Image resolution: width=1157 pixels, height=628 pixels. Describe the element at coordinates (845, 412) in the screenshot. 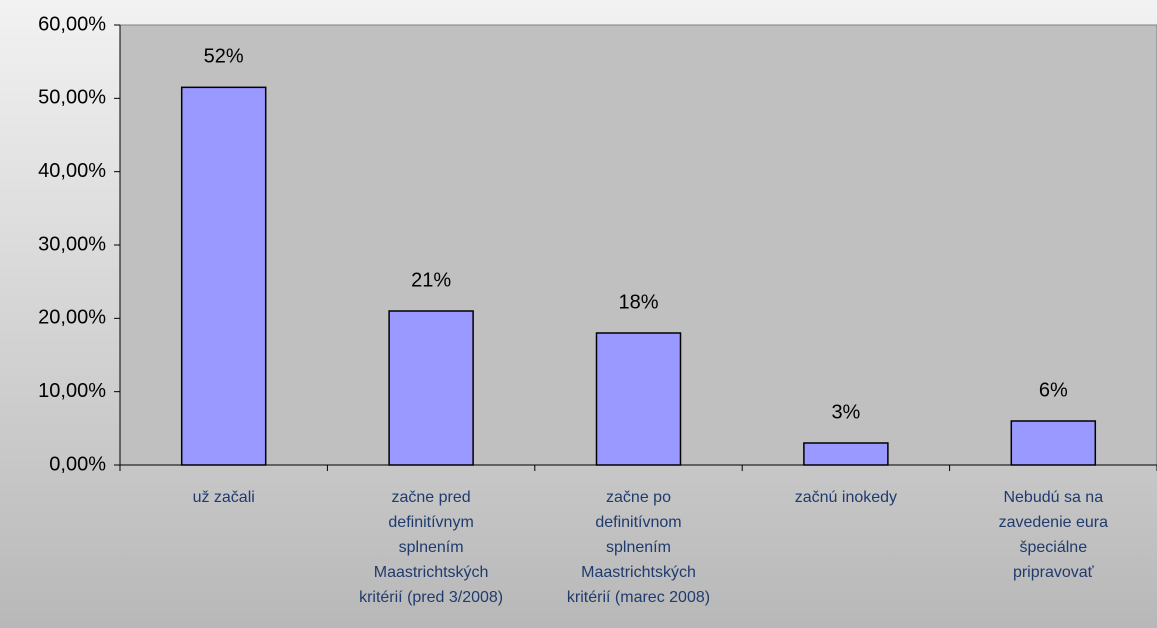

I see `value-label: 3%` at that location.